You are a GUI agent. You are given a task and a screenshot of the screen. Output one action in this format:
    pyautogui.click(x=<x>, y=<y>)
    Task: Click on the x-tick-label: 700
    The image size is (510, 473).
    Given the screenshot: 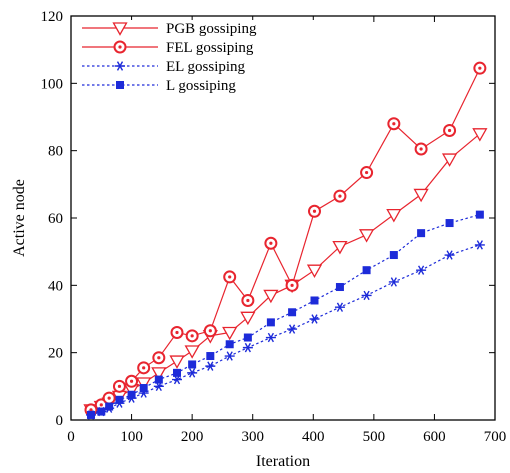 What is the action you would take?
    pyautogui.click(x=495, y=437)
    